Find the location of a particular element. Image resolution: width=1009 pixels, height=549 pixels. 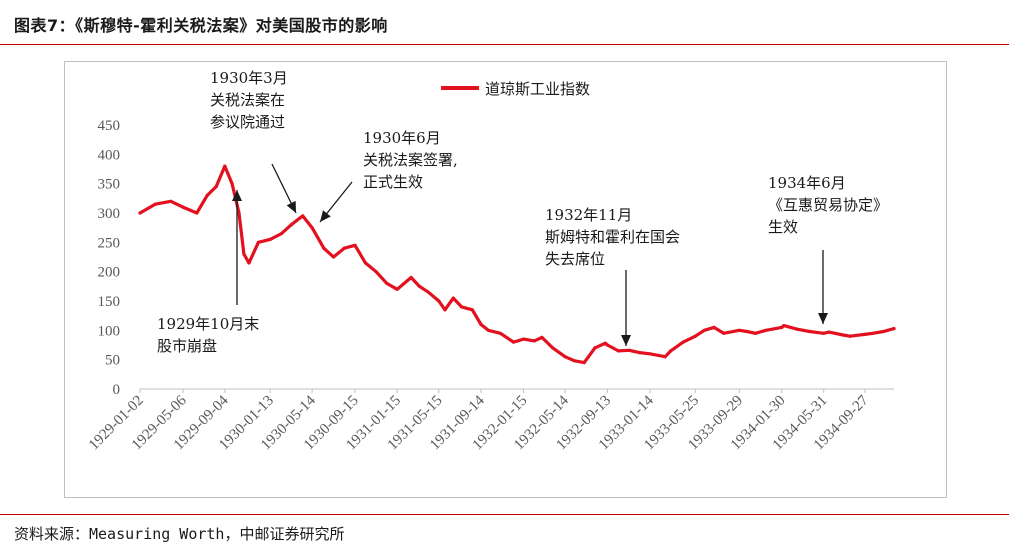

y-tick-label: 0 is located at coordinates (117, 390).